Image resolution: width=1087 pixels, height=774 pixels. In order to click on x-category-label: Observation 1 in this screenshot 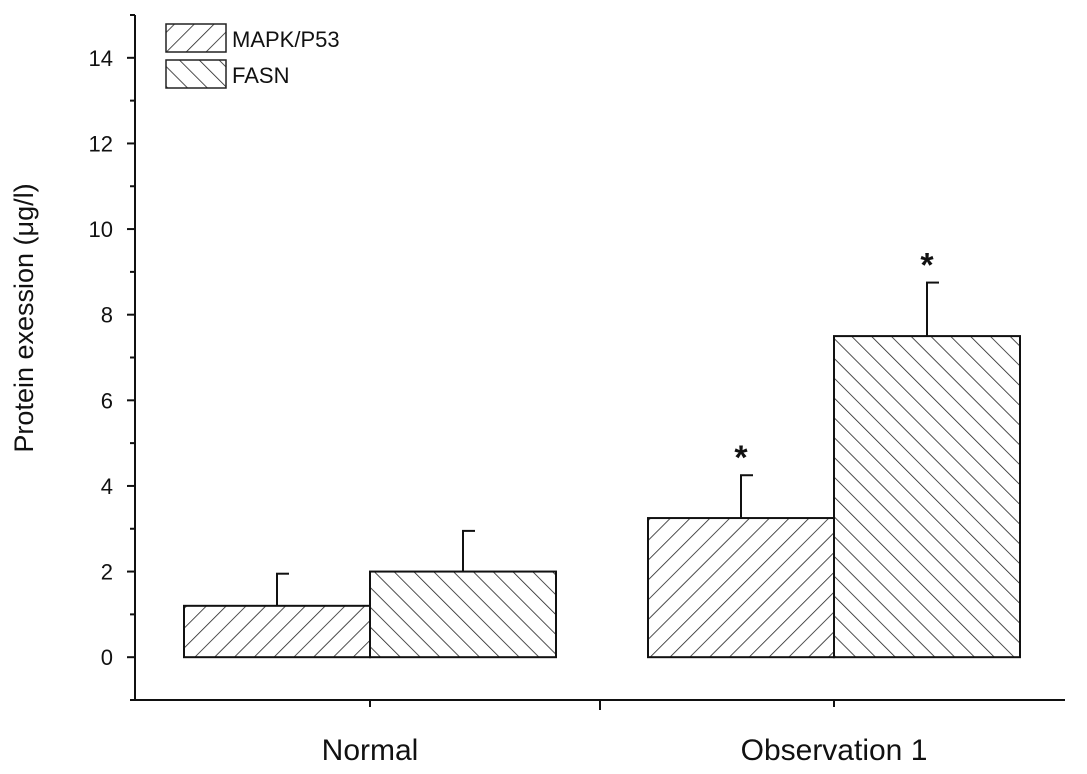, I will do `click(834, 750)`.